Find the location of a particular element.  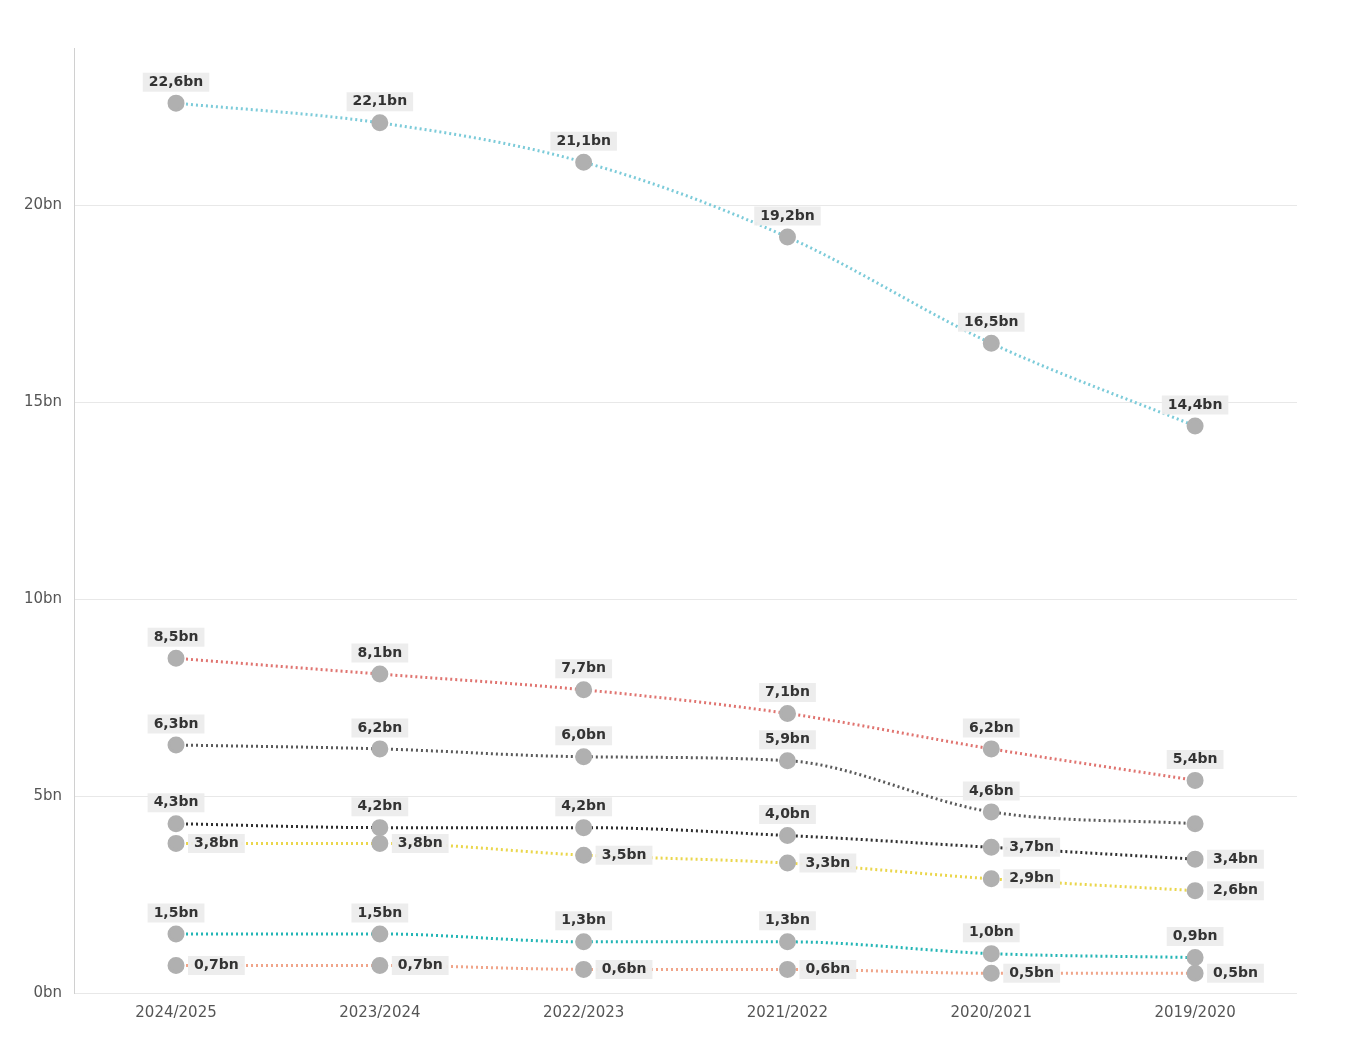

data-label: 6,3bn is located at coordinates (176, 722).